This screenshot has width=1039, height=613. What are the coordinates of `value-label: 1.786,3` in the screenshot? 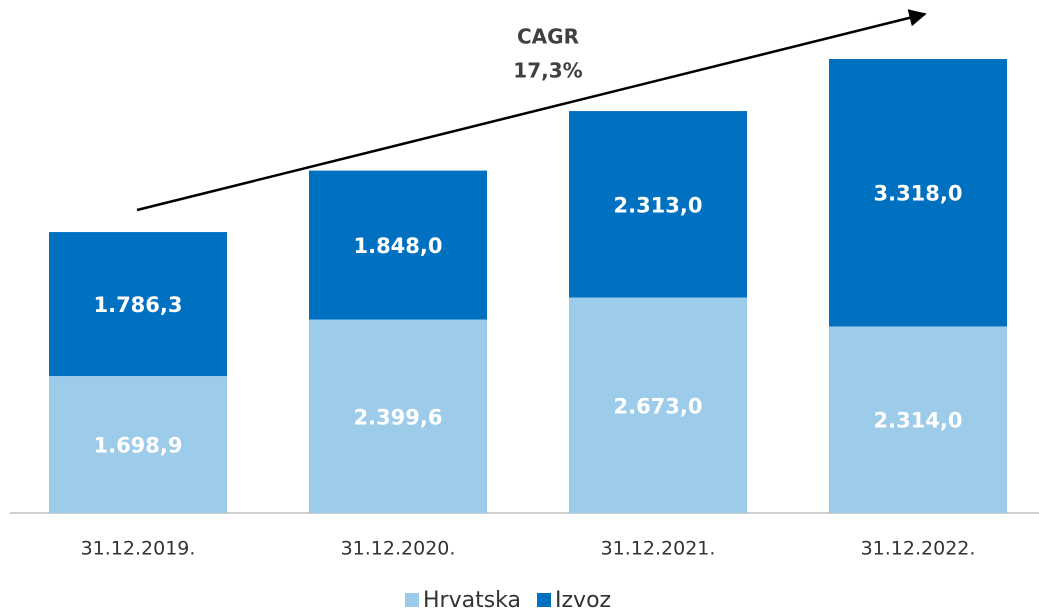 It's located at (137, 305).